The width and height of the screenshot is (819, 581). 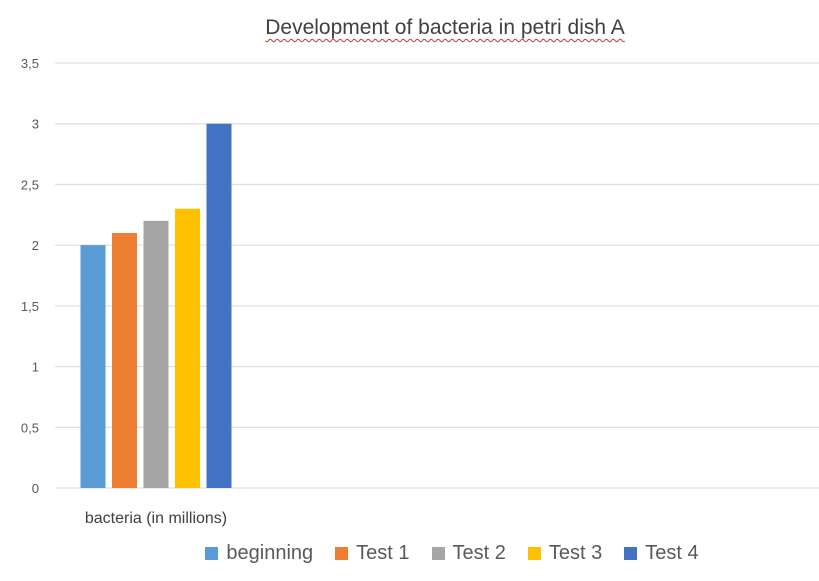 I want to click on bar-beginning, so click(x=93, y=366).